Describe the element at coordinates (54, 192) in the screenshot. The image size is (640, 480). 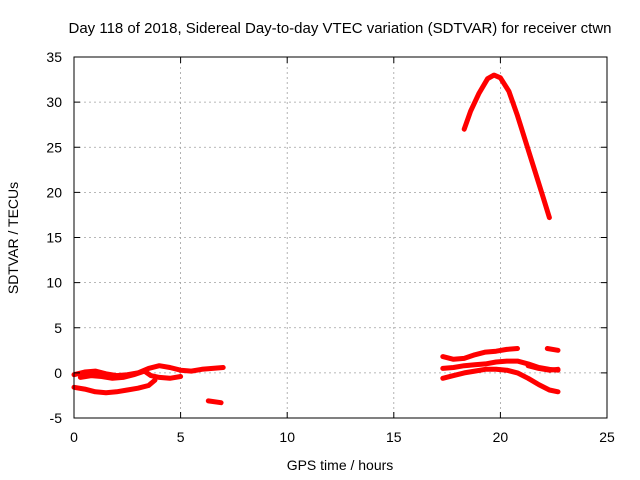
I see `y-tick-label: 20` at that location.